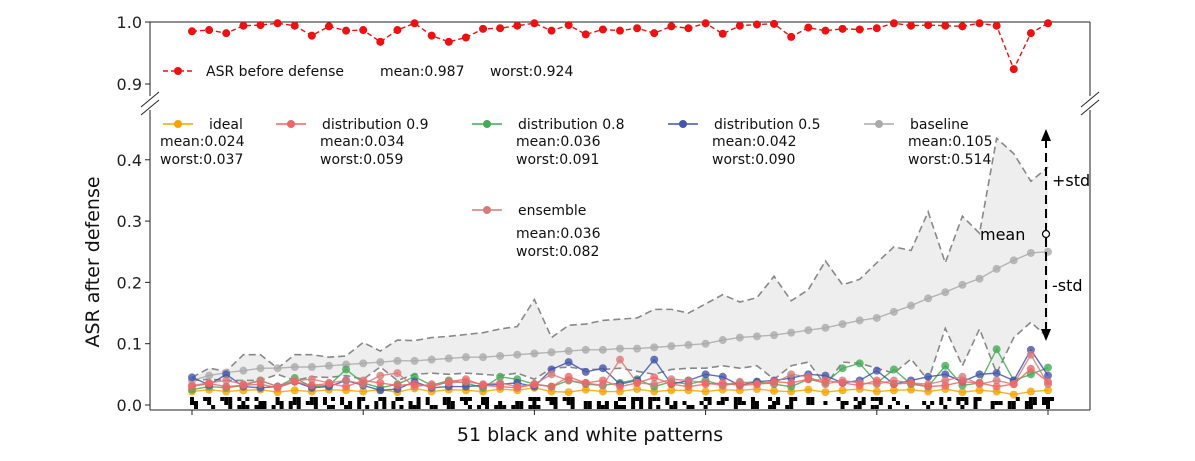 This screenshot has height=461, width=1195. Describe the element at coordinates (1067, 285) in the screenshot. I see `minus-std-label: -std` at that location.